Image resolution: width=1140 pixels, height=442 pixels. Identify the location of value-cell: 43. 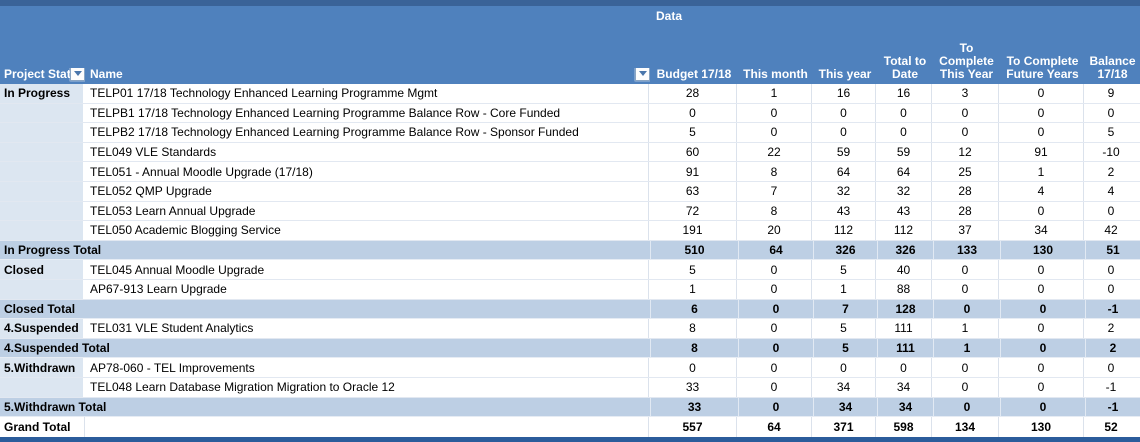
(843, 211).